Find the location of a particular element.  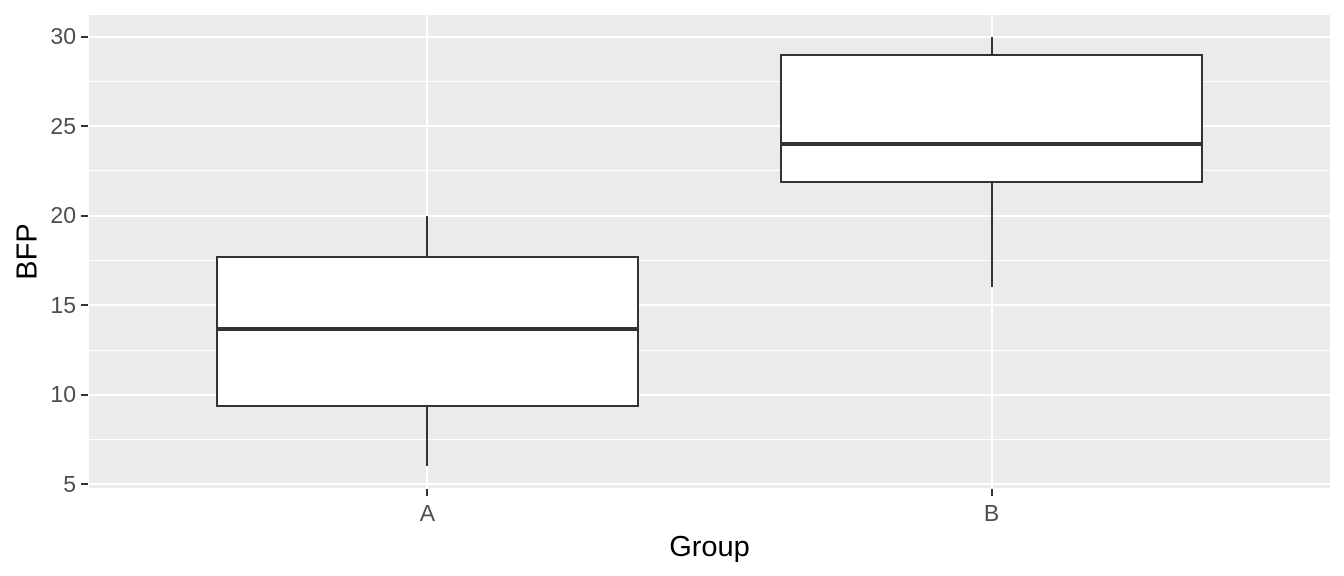

x-tick-label: B is located at coordinates (991, 513).